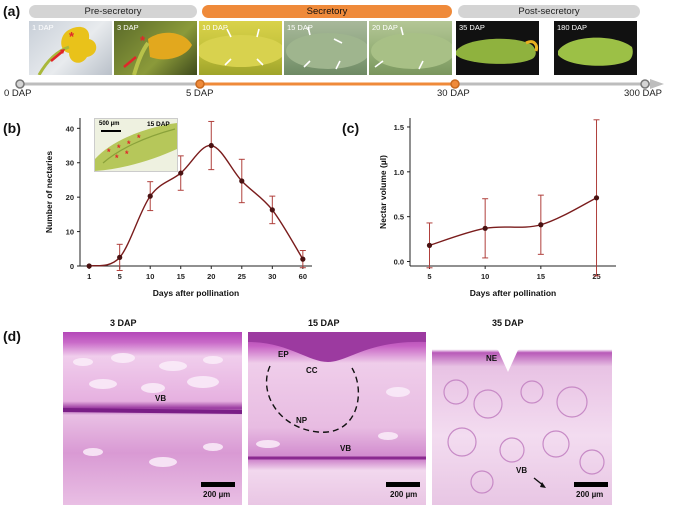 The height and width of the screenshot is (510, 676). I want to click on y-tick-label: 1.5, so click(399, 127).